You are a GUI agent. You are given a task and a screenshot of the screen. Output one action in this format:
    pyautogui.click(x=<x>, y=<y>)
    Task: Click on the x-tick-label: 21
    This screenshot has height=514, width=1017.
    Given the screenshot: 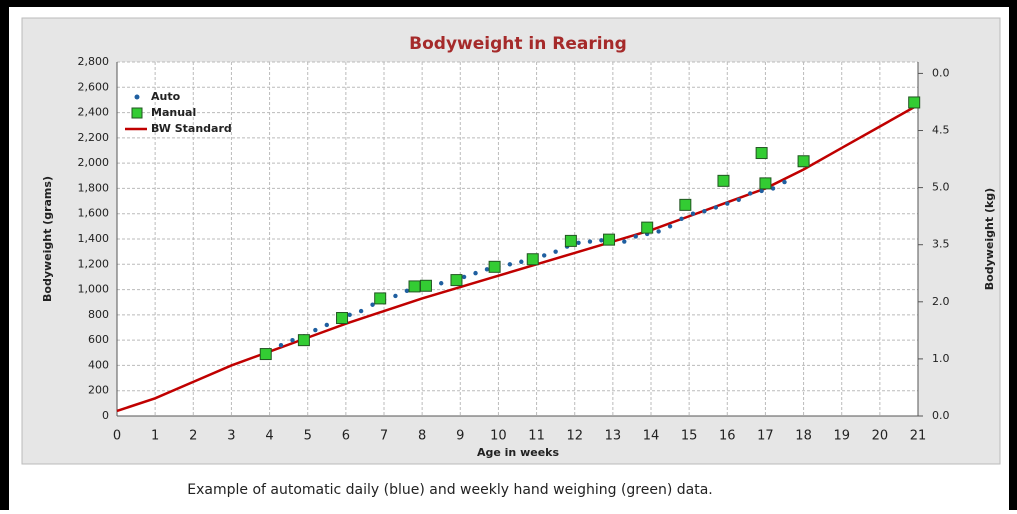 What is the action you would take?
    pyautogui.click(x=918, y=436)
    